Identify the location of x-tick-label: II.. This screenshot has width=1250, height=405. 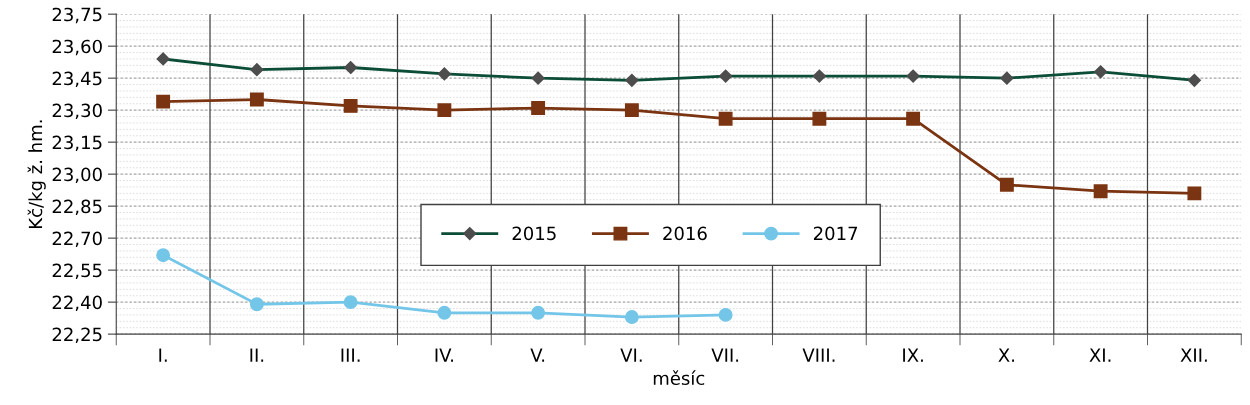
(257, 355).